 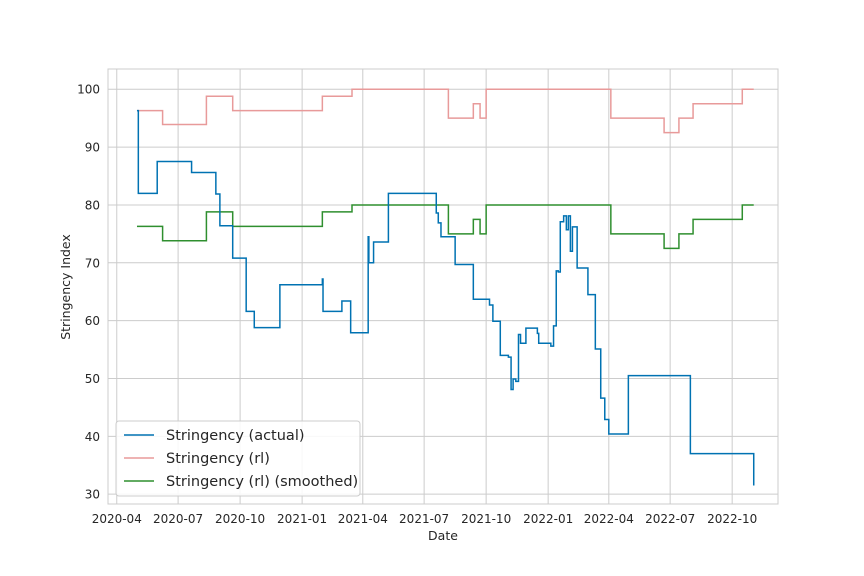 I want to click on x-tick-label: 2022-04, so click(x=609, y=519).